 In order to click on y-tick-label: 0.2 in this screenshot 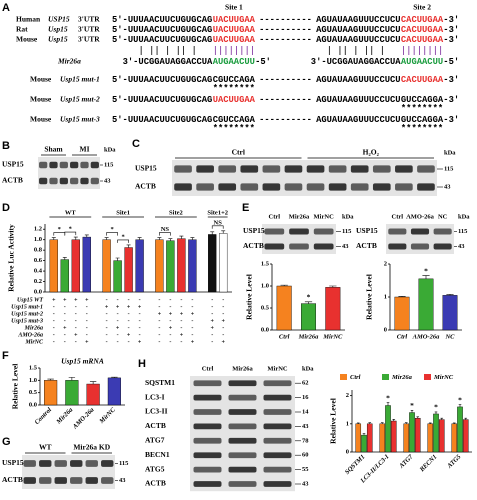, I will do `click(38, 281)`.